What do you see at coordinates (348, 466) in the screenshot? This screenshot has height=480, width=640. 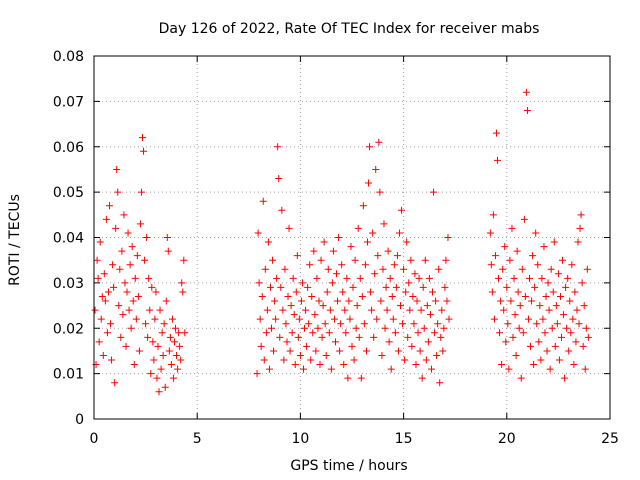 I see `x-axis-label: GPS time / hours` at bounding box center [348, 466].